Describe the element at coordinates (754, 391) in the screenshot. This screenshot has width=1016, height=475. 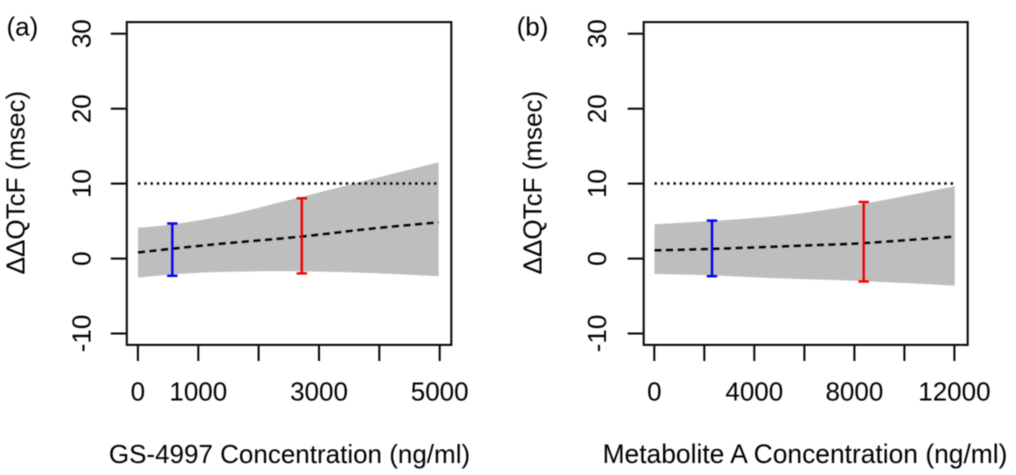
I see `svg-text: 4000` at that location.